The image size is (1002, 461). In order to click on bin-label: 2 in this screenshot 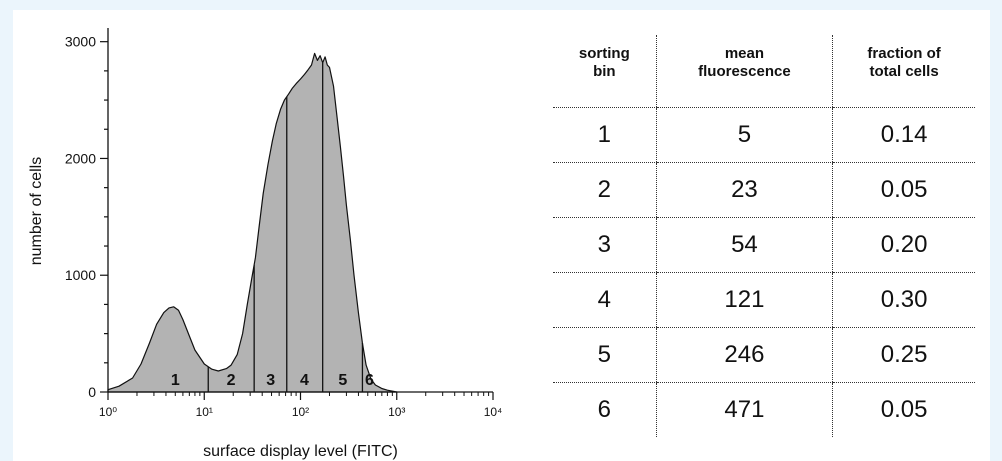, I will do `click(231, 380)`.